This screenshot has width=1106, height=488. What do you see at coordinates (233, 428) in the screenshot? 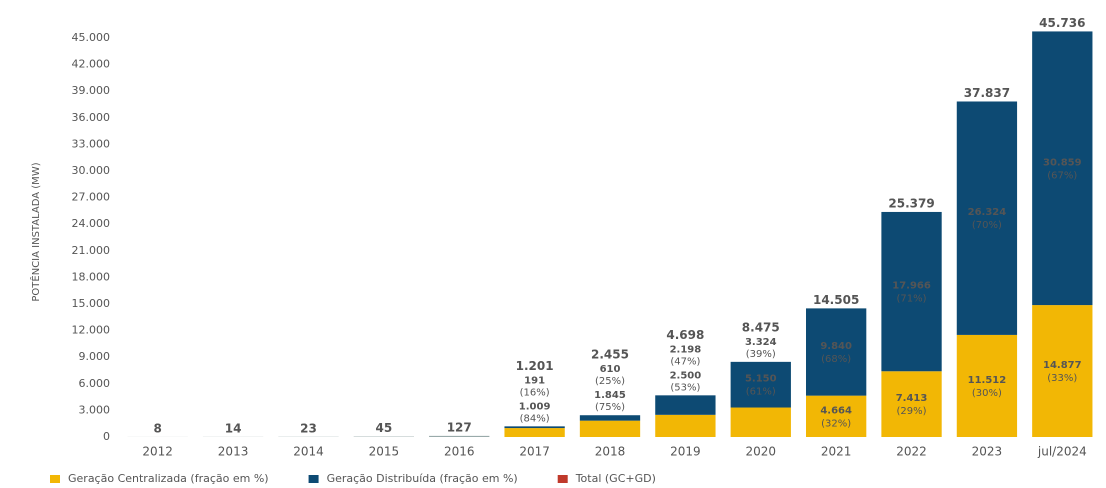
I see `total-label: 14` at bounding box center [233, 428].